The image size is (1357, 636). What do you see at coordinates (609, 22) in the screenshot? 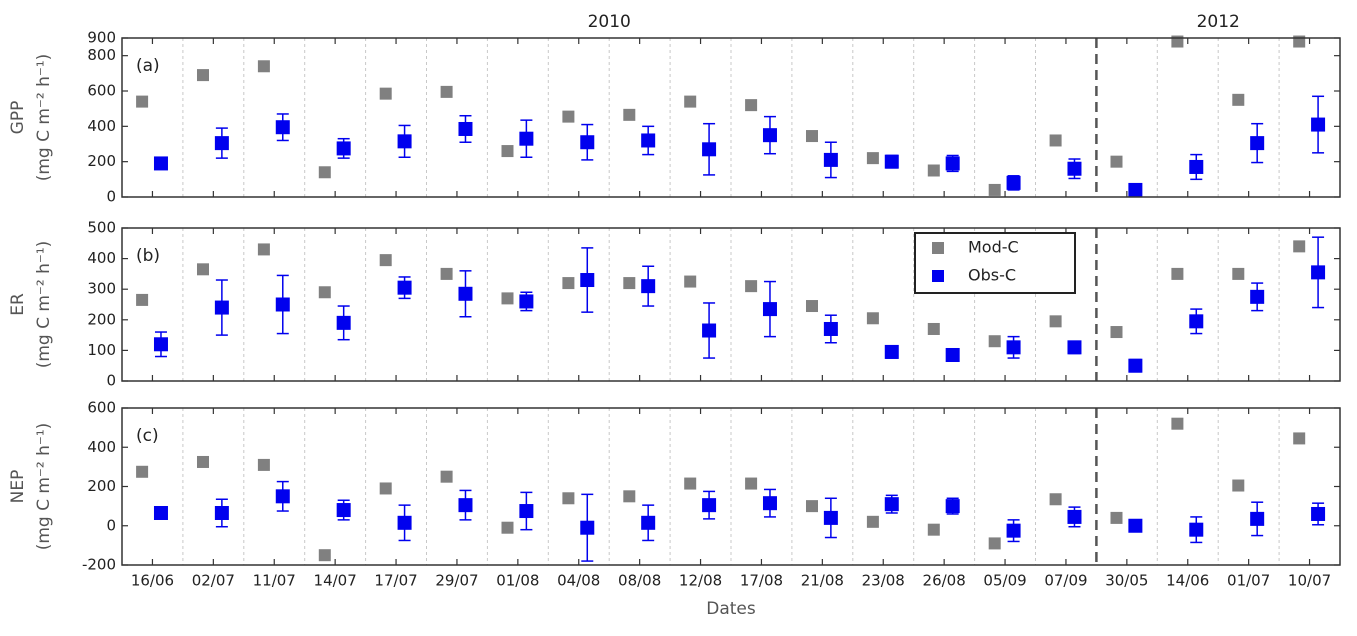
I see `year-label: 2010` at bounding box center [609, 22].